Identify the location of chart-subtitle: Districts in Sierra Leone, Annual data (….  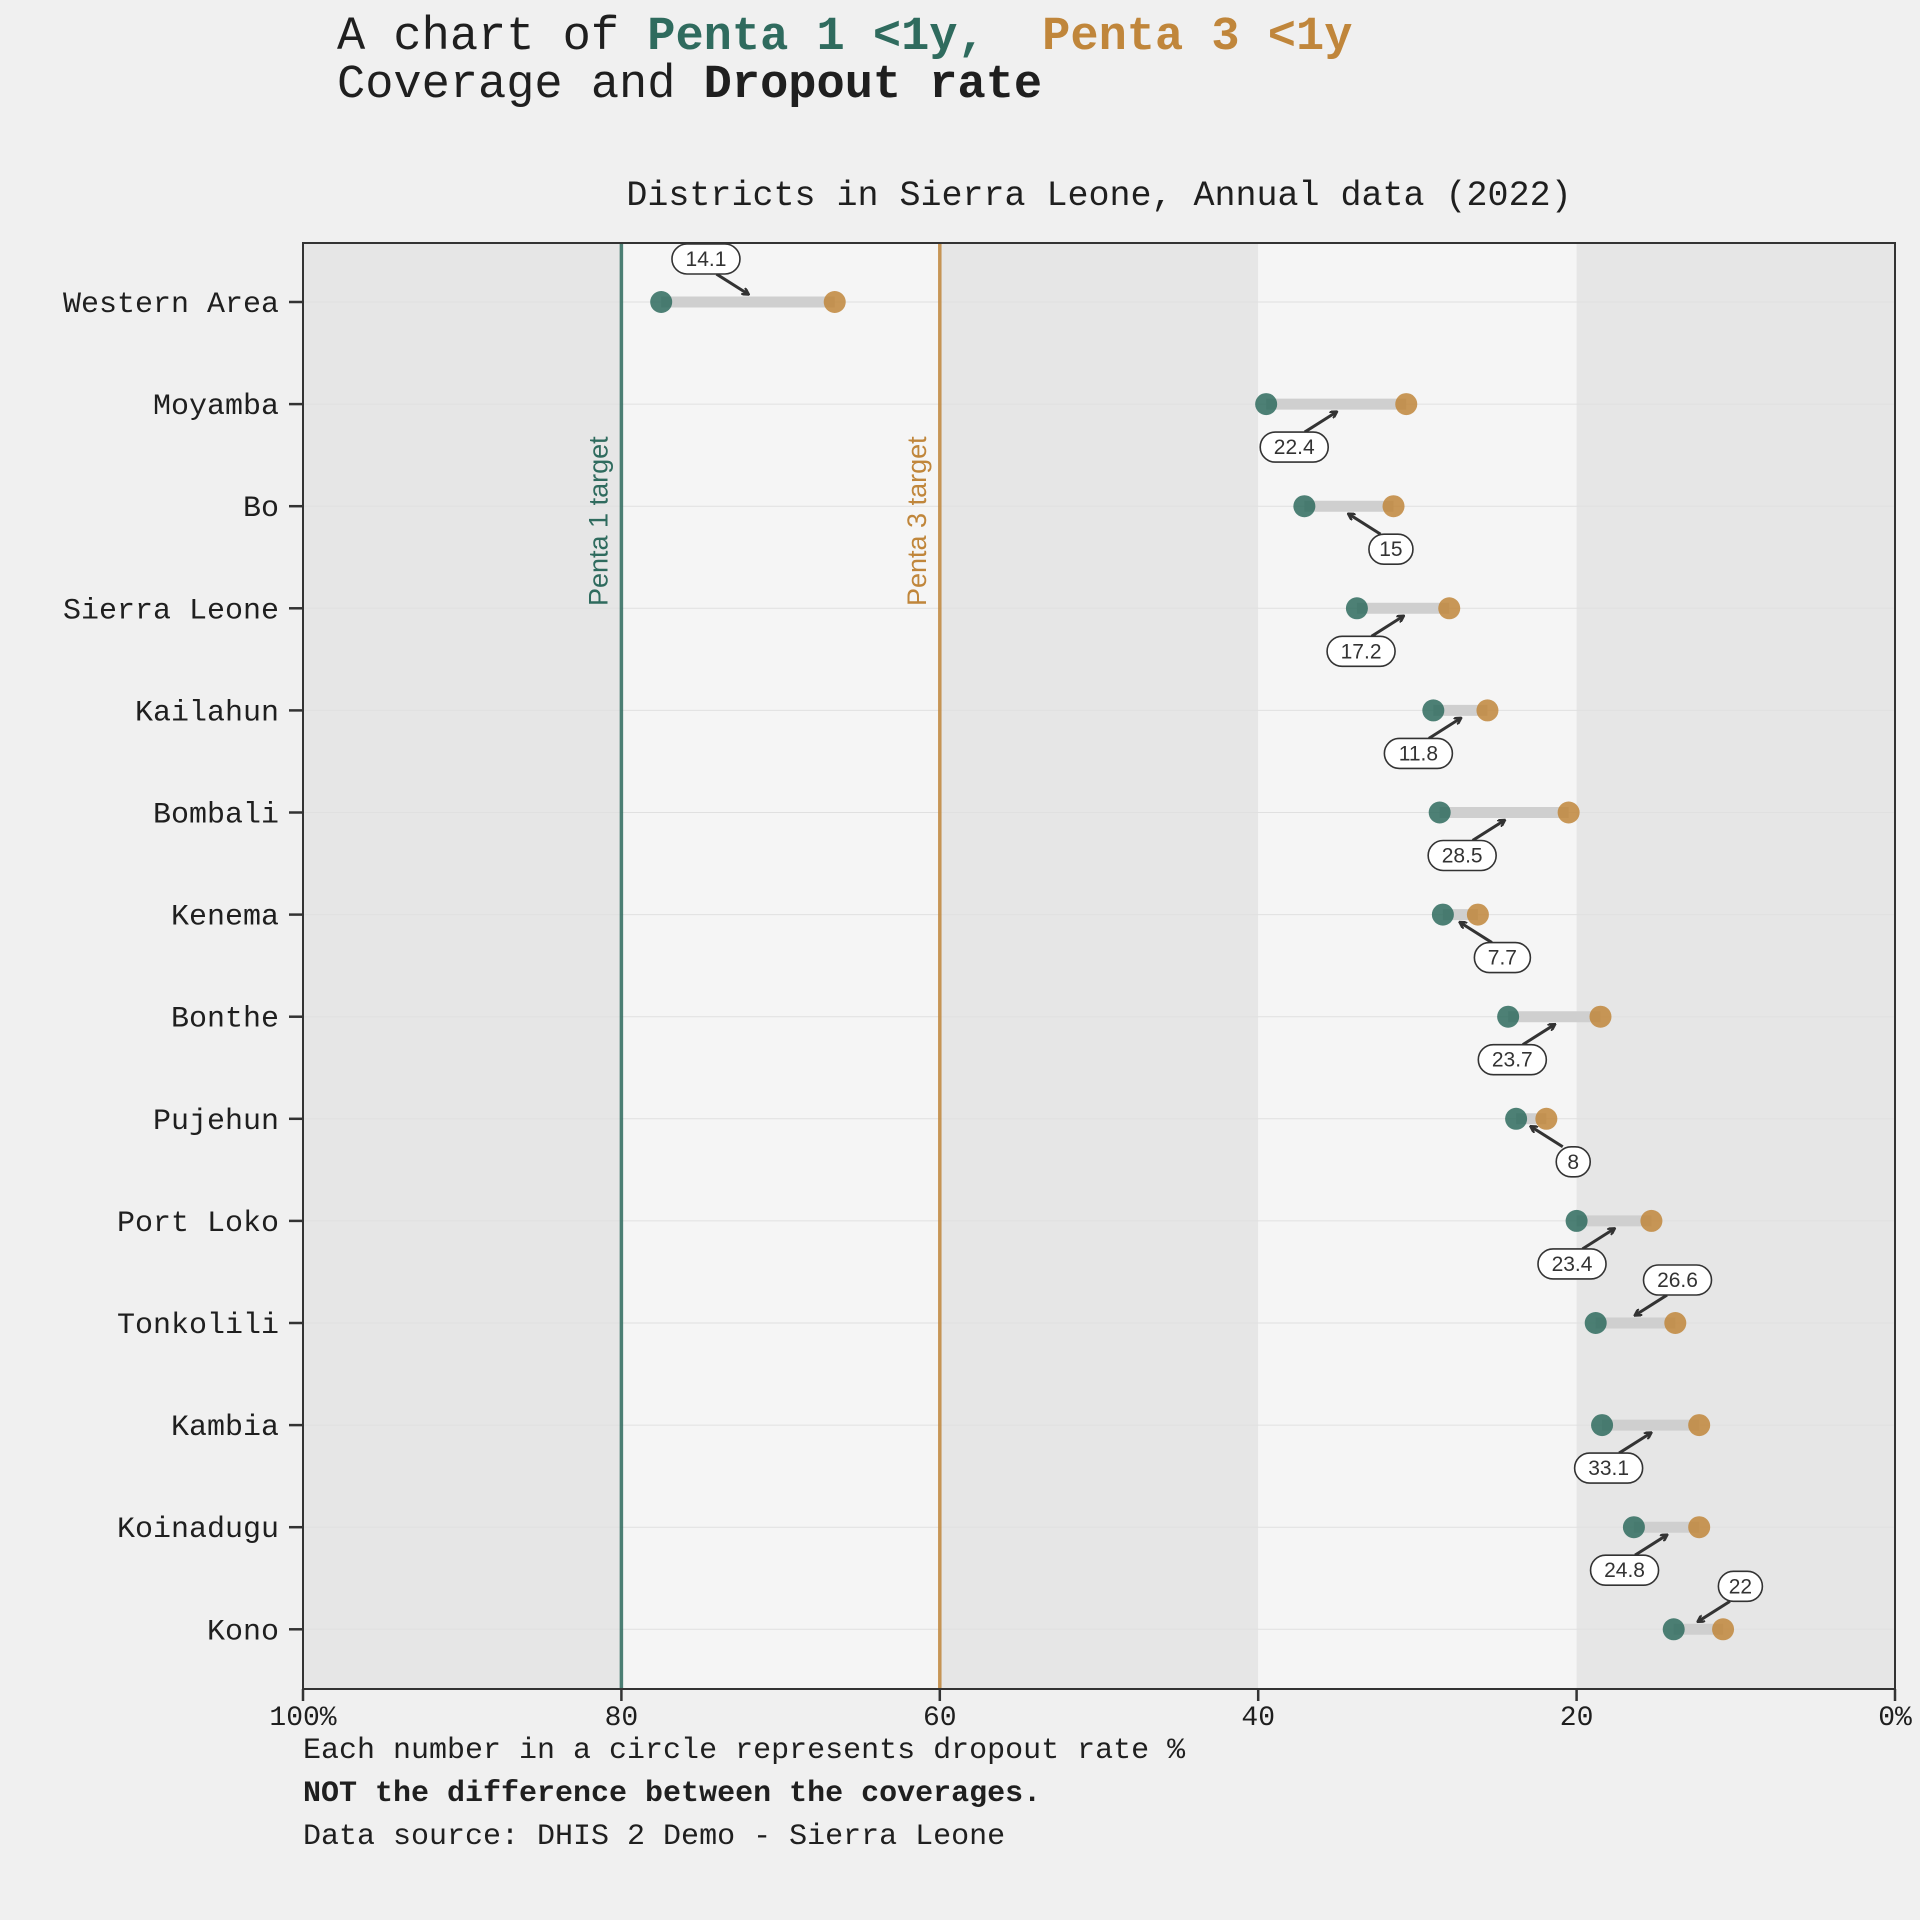
(1099, 196).